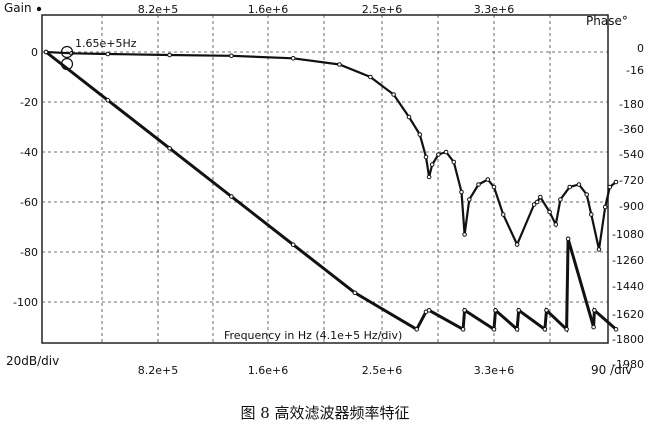  Describe the element at coordinates (106, 43) in the screenshot. I see `cutoff-annotation: 1.65e+5Hz` at that location.